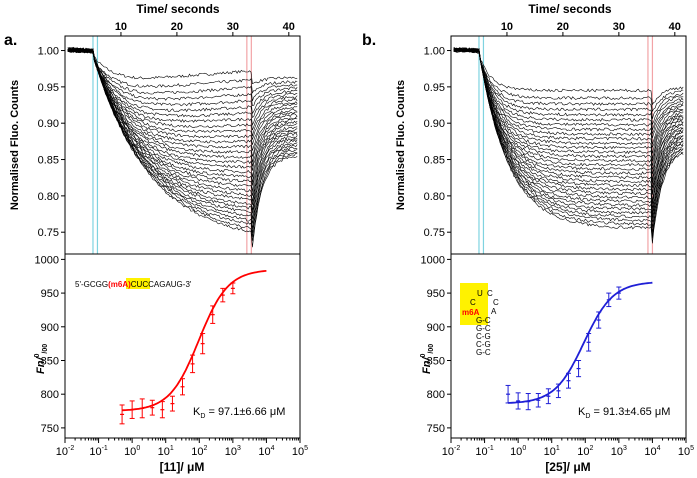  What do you see at coordinates (197, 412) in the screenshot?
I see `panel-a-kd-symbol: K` at bounding box center [197, 412].